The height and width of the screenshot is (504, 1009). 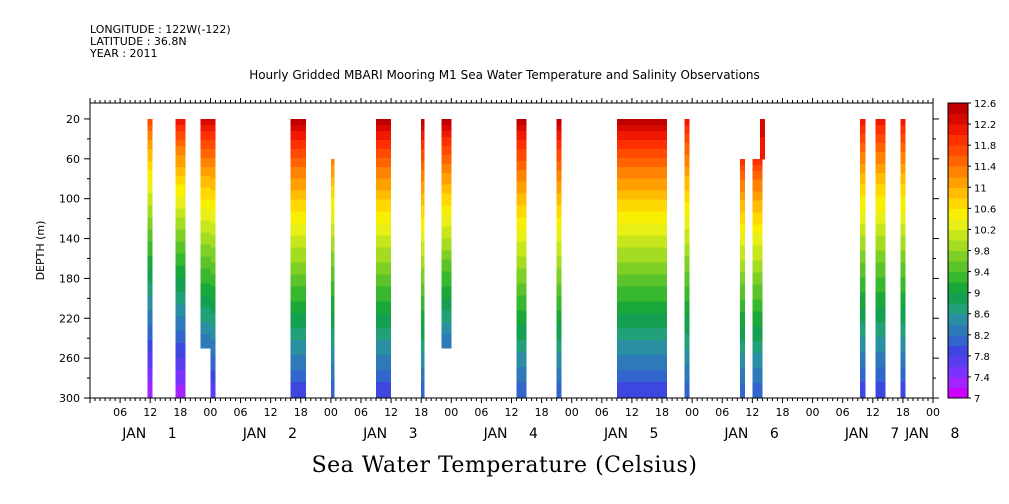 I want to click on colorbar-label: 7.4, so click(x=982, y=378).